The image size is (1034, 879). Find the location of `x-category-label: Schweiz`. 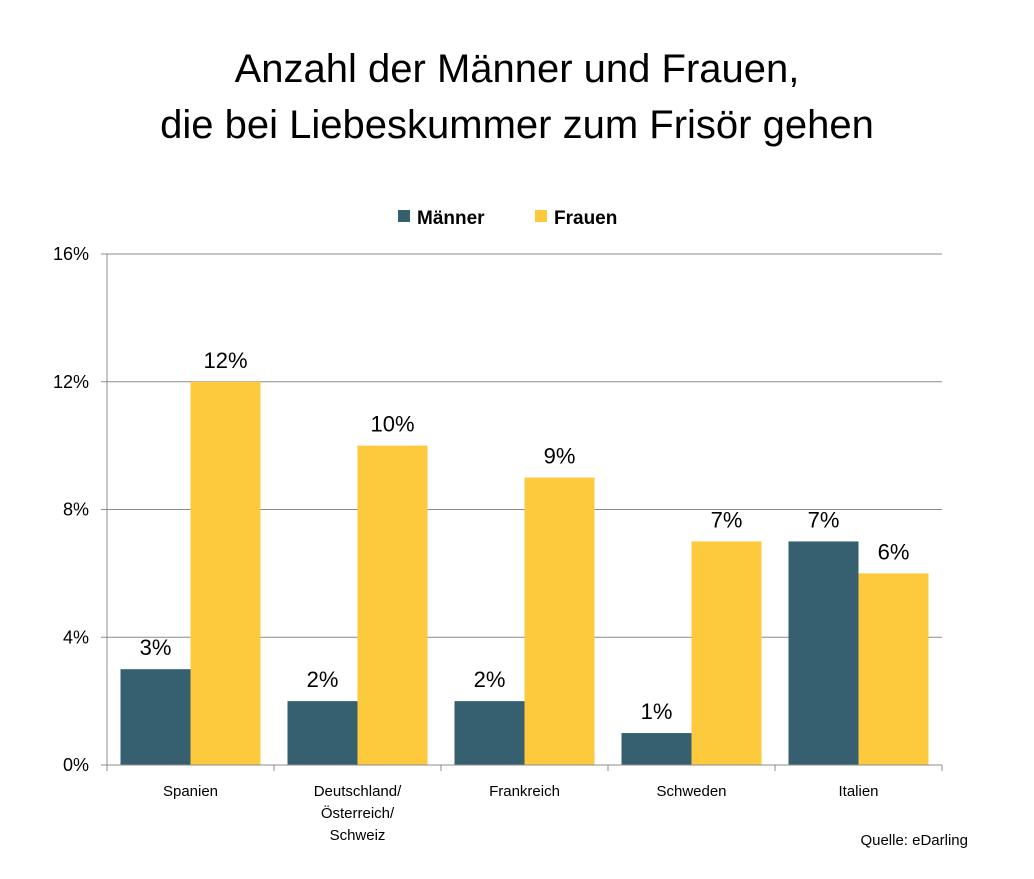

x-category-label: Schweiz is located at coordinates (358, 835).